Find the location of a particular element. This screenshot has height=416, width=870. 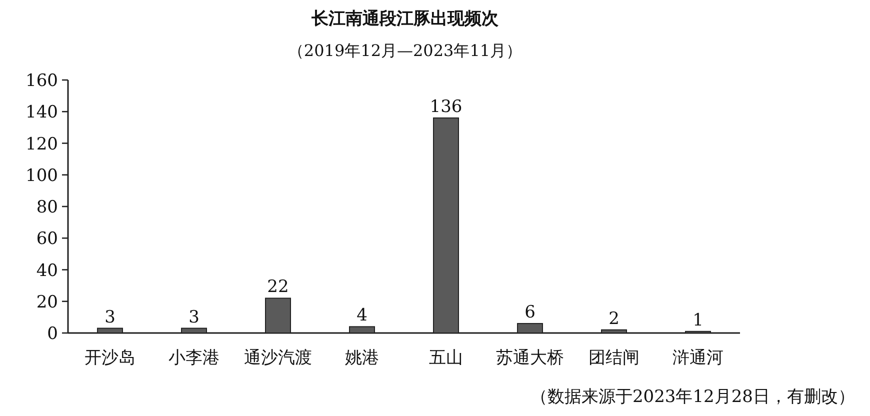

y-tick-label: 0 is located at coordinates (52, 334).